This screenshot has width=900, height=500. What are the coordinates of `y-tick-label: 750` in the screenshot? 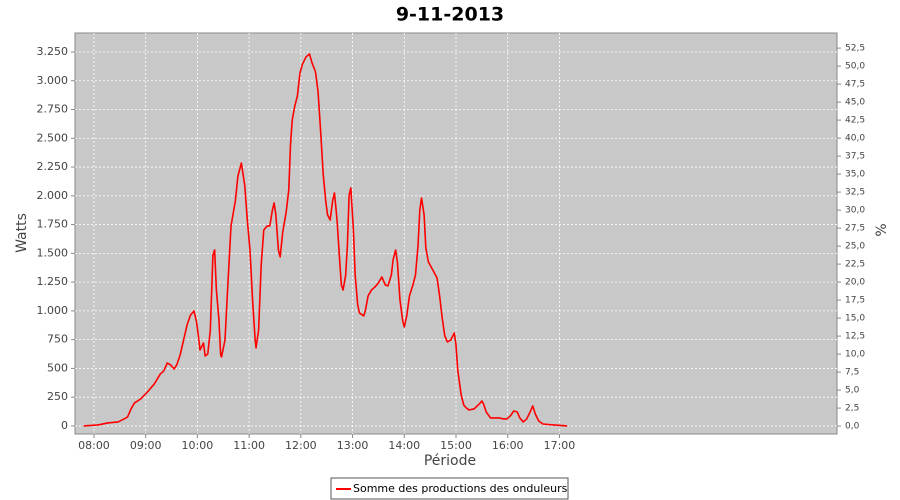 It's located at (57, 339).